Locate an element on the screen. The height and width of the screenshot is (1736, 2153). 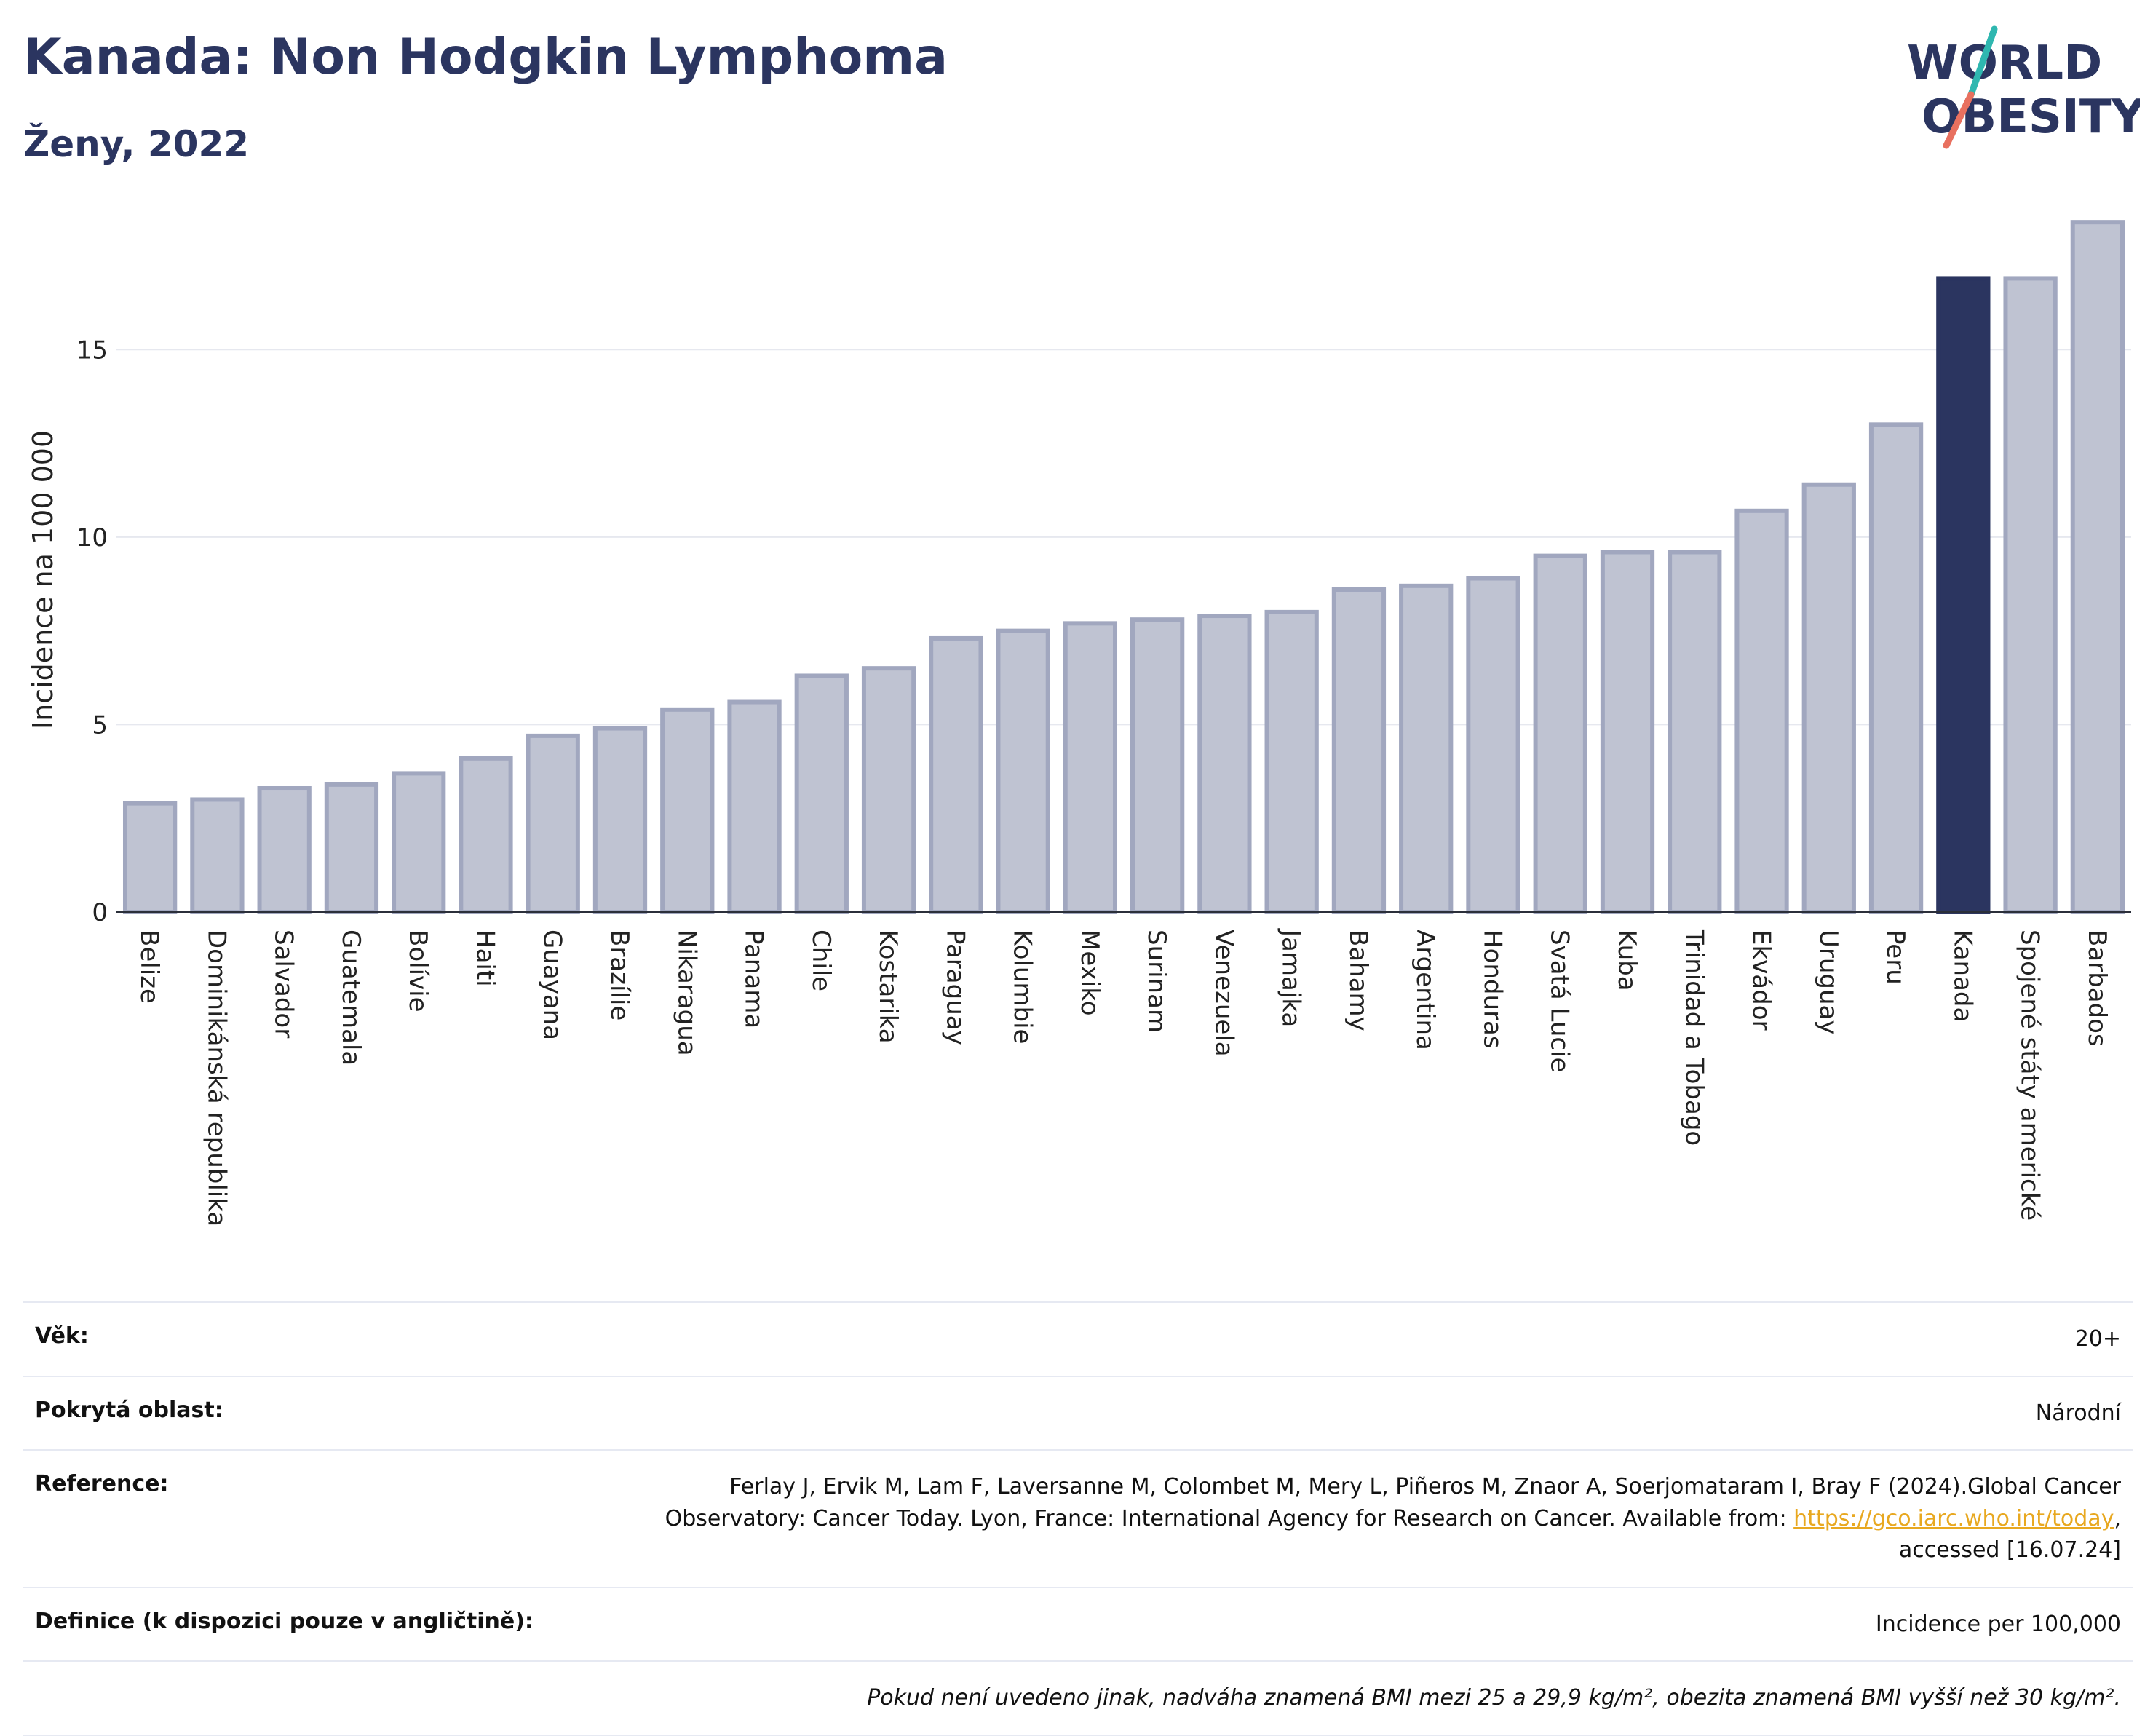
x-tick-label: Trinidad a Tobago is located at coordinates (1694, 1037).